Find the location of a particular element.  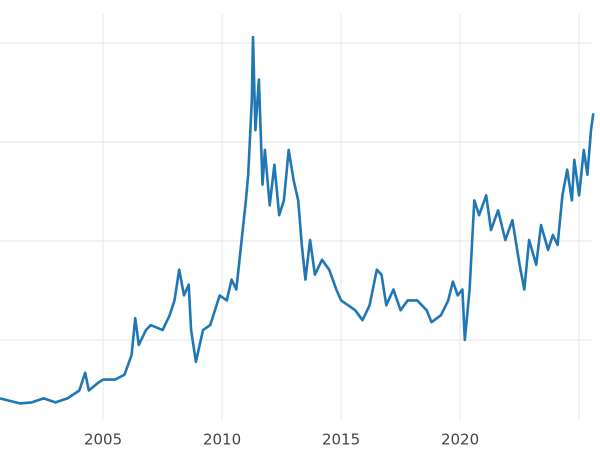

x-tick-label: 2010 is located at coordinates (222, 440).